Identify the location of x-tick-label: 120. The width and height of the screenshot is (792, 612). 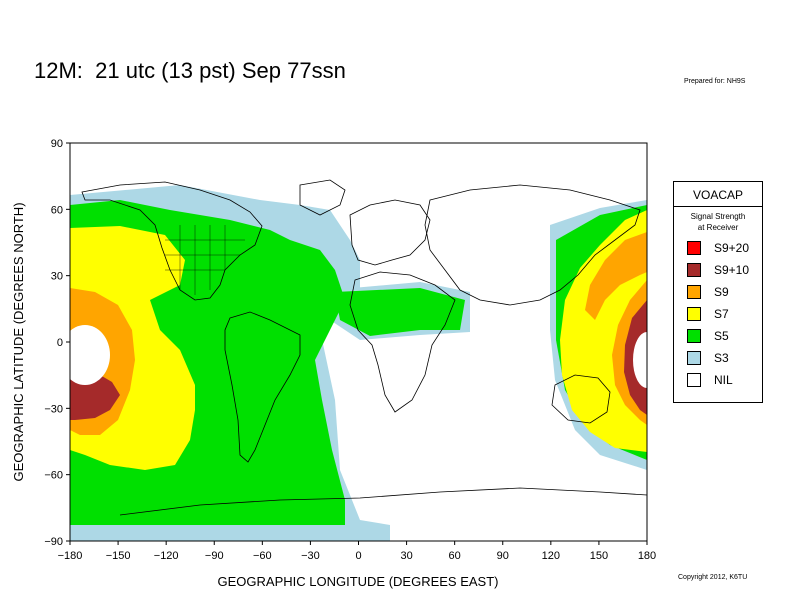
(551, 556).